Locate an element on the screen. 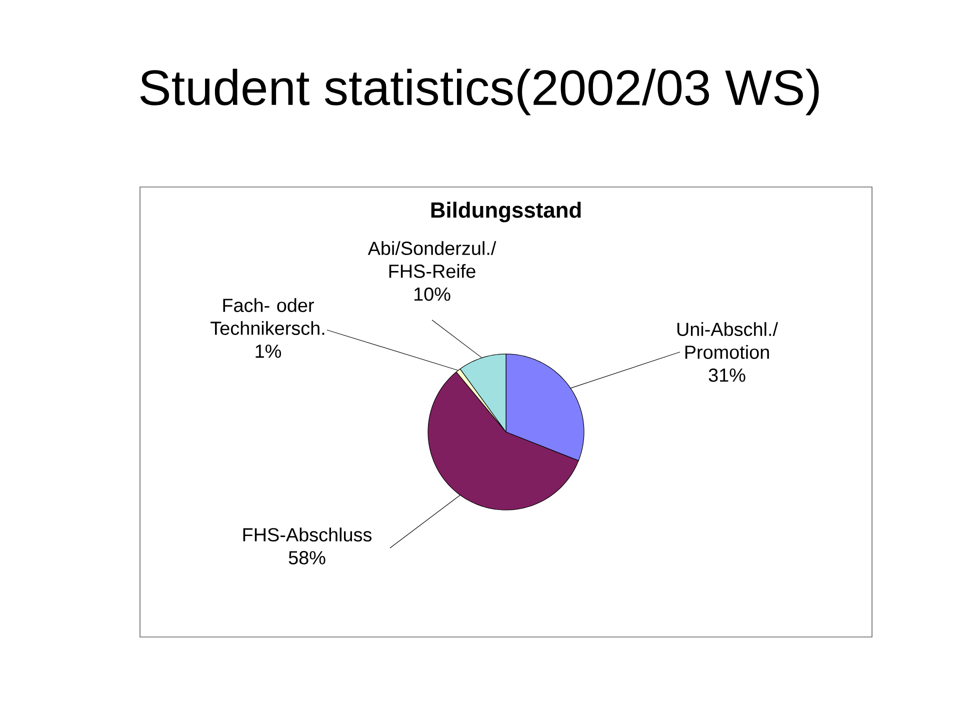 This screenshot has width=960, height=720. data-label: 10% is located at coordinates (432, 294).